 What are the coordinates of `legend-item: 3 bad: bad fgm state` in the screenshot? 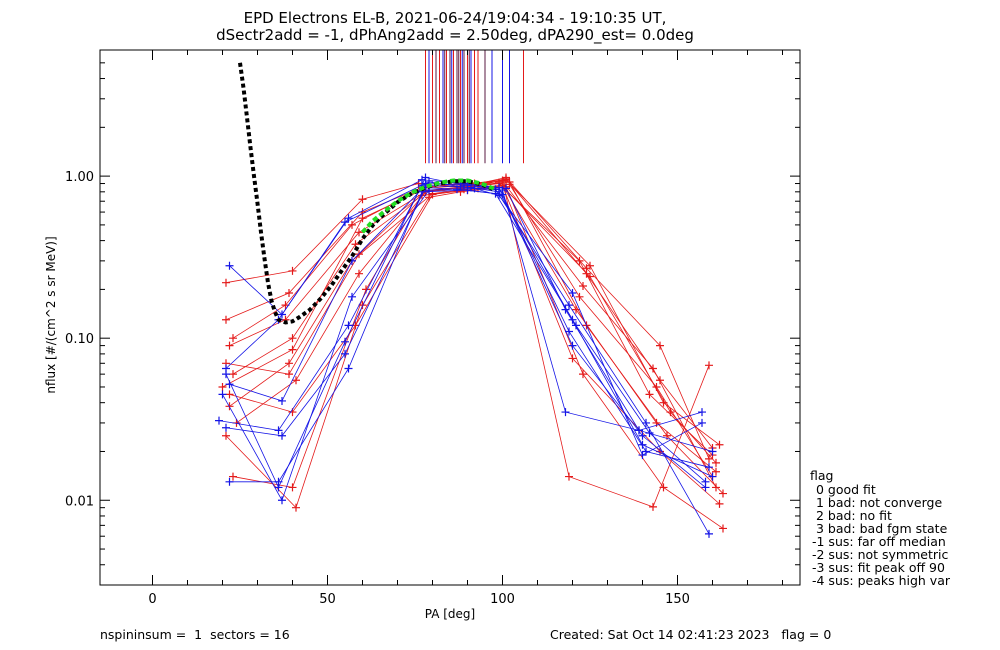 It's located at (880, 528).